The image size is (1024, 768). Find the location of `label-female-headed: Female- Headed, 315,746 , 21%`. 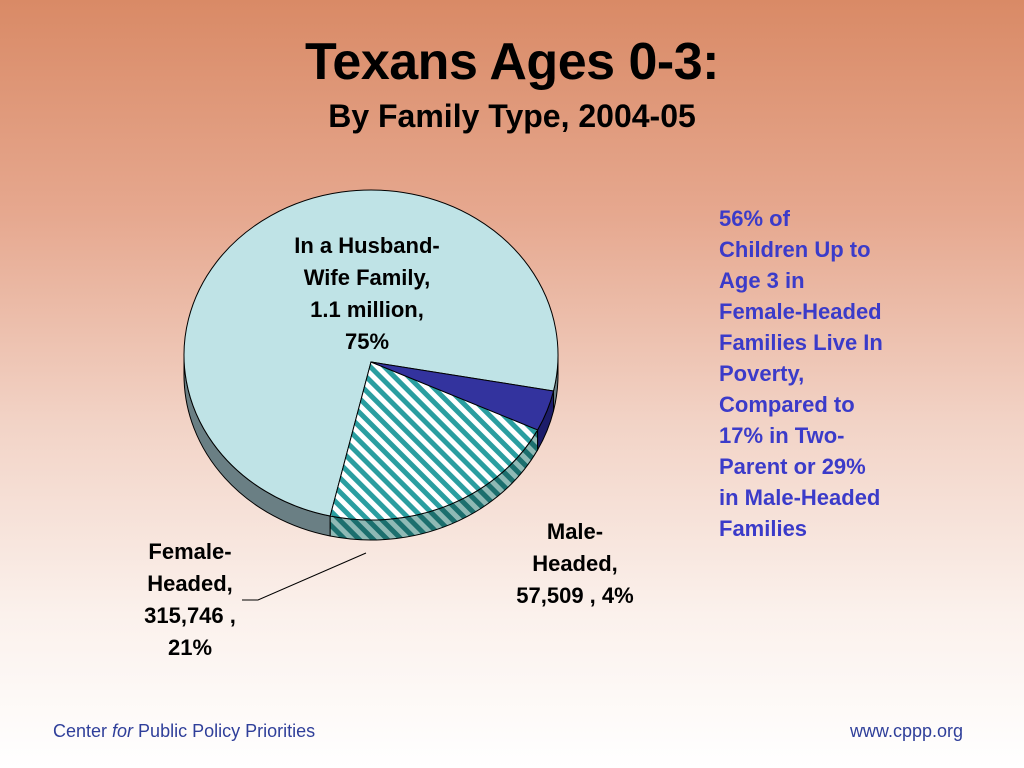

label-female-headed: Female- Headed, 315,746 , 21% is located at coordinates (190, 599).